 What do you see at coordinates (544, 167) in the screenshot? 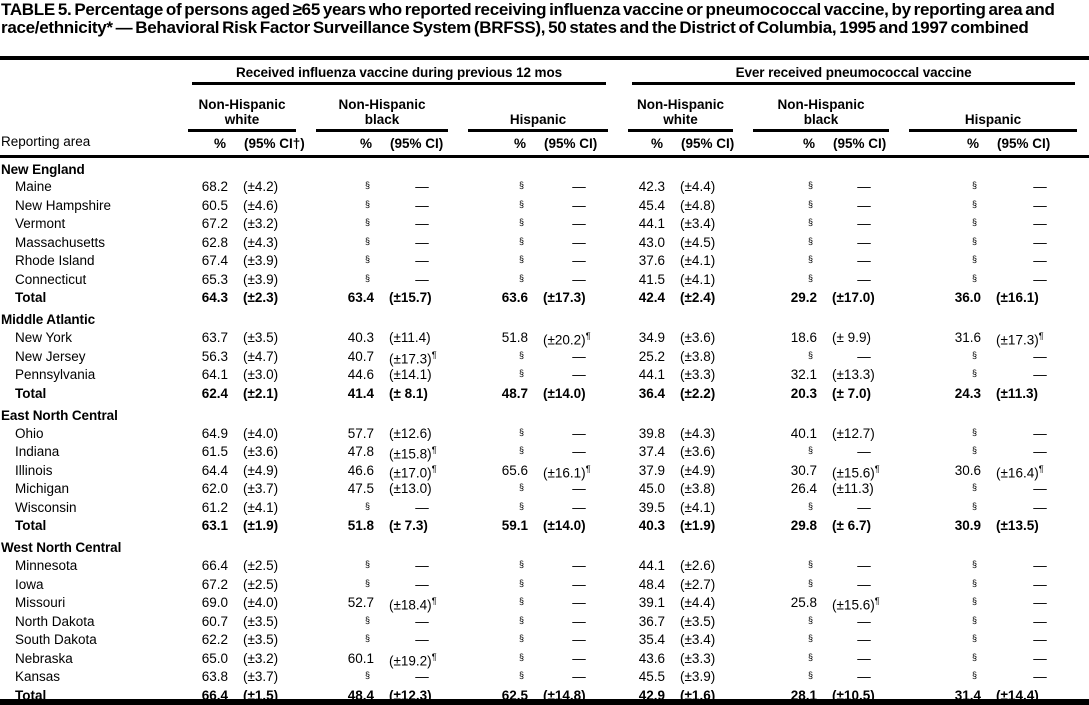
I see `section-header-row: New England` at bounding box center [544, 167].